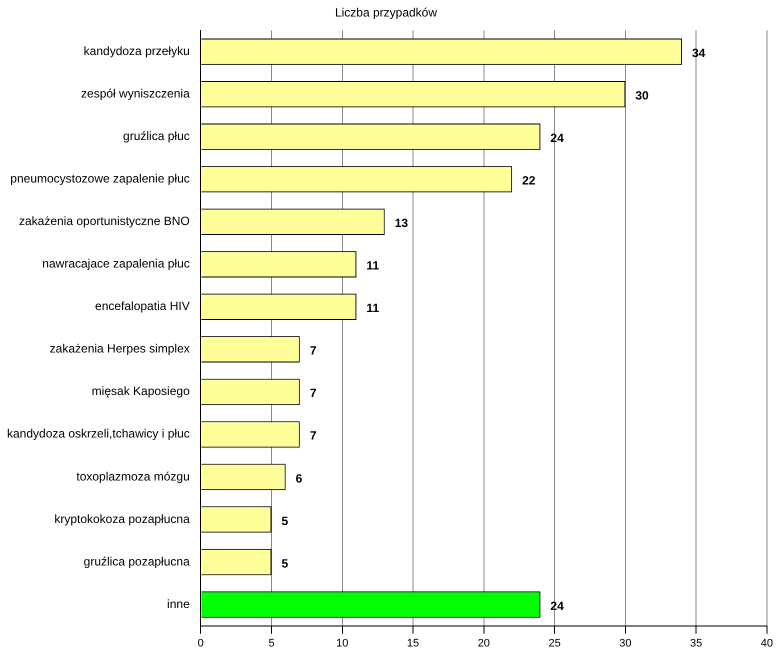 The image size is (776, 661). I want to click on x-tick-label: 30, so click(625, 643).